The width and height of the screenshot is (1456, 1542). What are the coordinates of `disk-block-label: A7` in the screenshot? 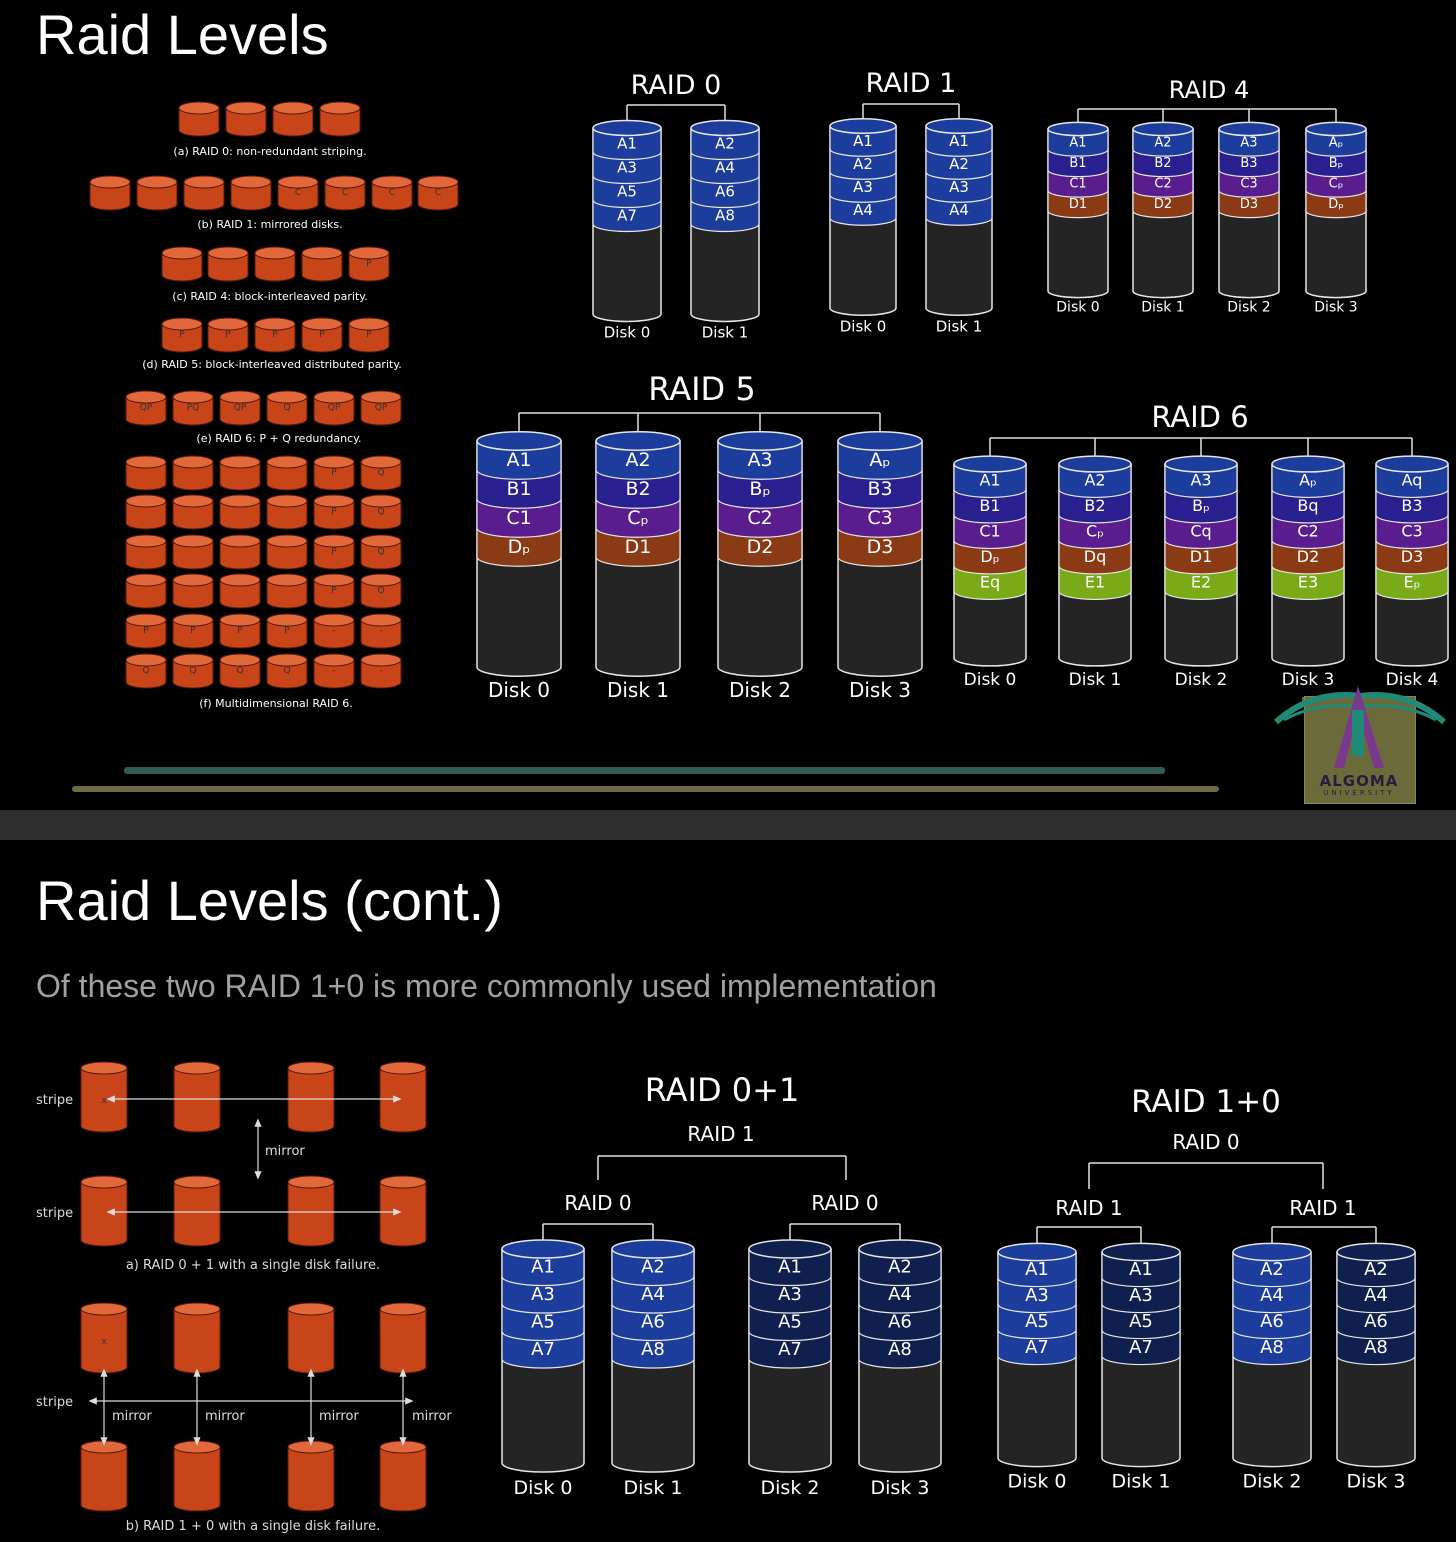 It's located at (627, 215).